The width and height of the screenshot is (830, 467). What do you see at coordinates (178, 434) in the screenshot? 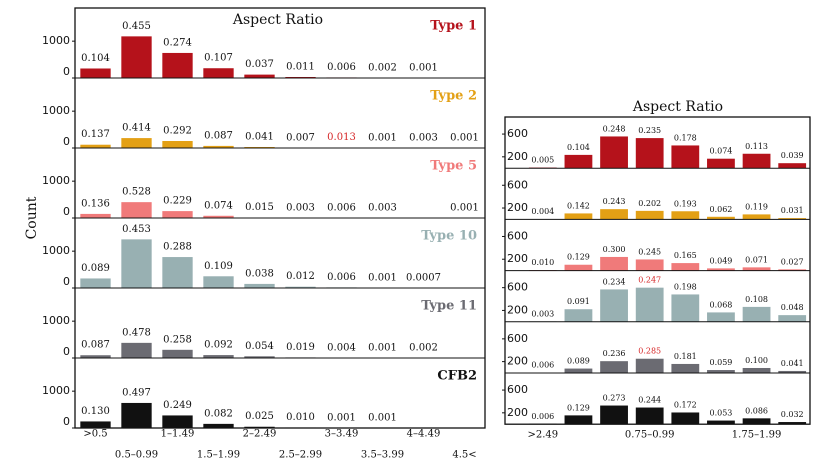
I see `x-tick-label: 1–1.49` at bounding box center [178, 434].